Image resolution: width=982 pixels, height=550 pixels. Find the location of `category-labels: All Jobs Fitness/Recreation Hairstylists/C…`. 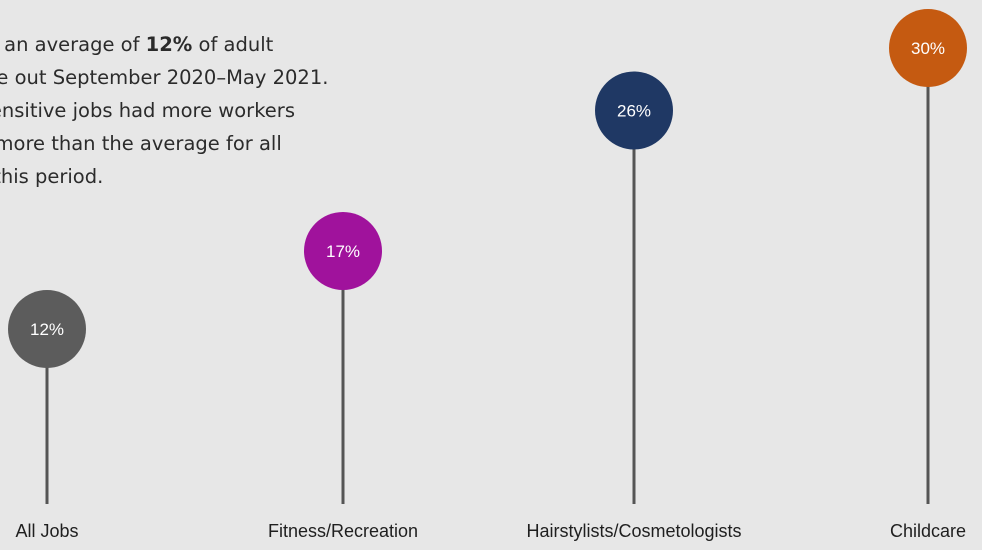

category-labels: All Jobs Fitness/Recreation Hairstylists/C… is located at coordinates (490, 531).